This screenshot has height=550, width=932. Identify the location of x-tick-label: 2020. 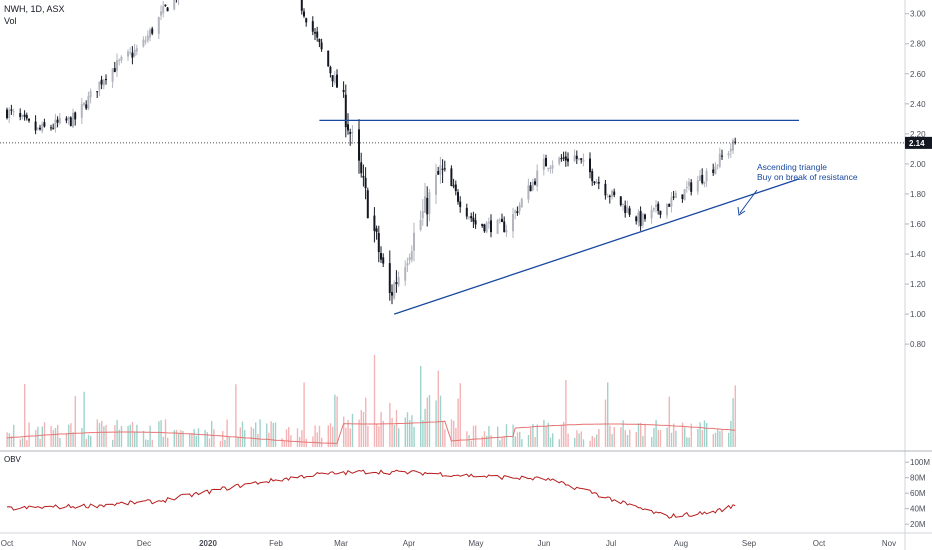
(208, 543).